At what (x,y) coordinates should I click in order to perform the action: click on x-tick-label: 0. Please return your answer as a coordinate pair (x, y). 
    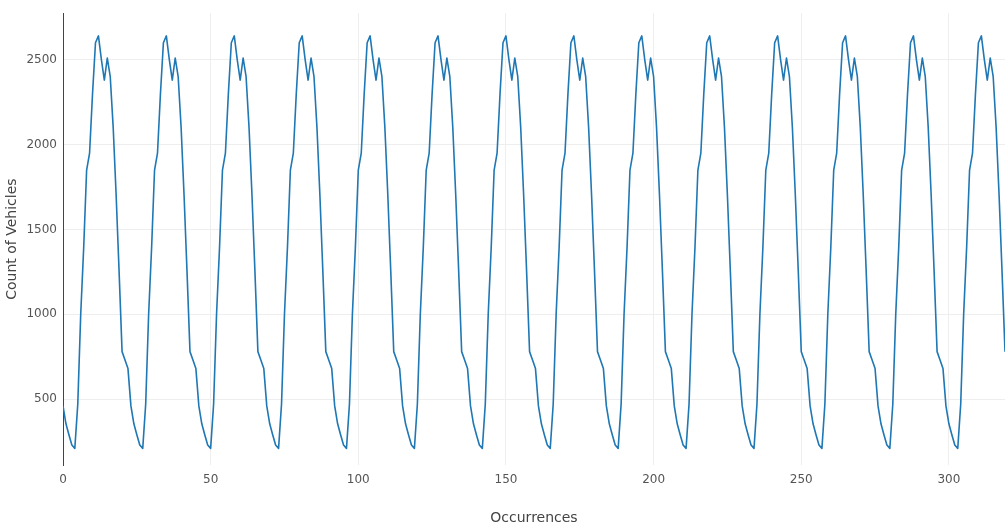
    Looking at the image, I should click on (63, 479).